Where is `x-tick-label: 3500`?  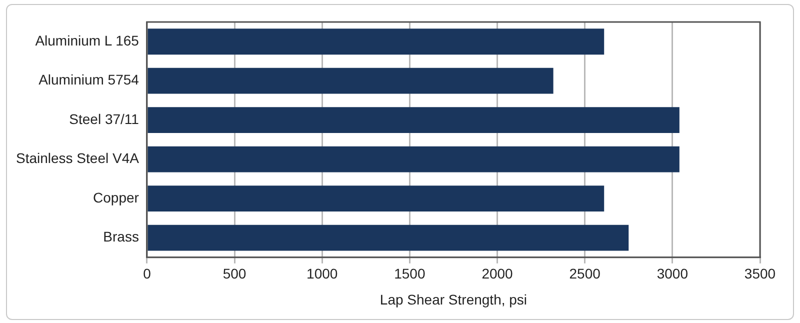
x-tick-label: 3500 is located at coordinates (760, 274).